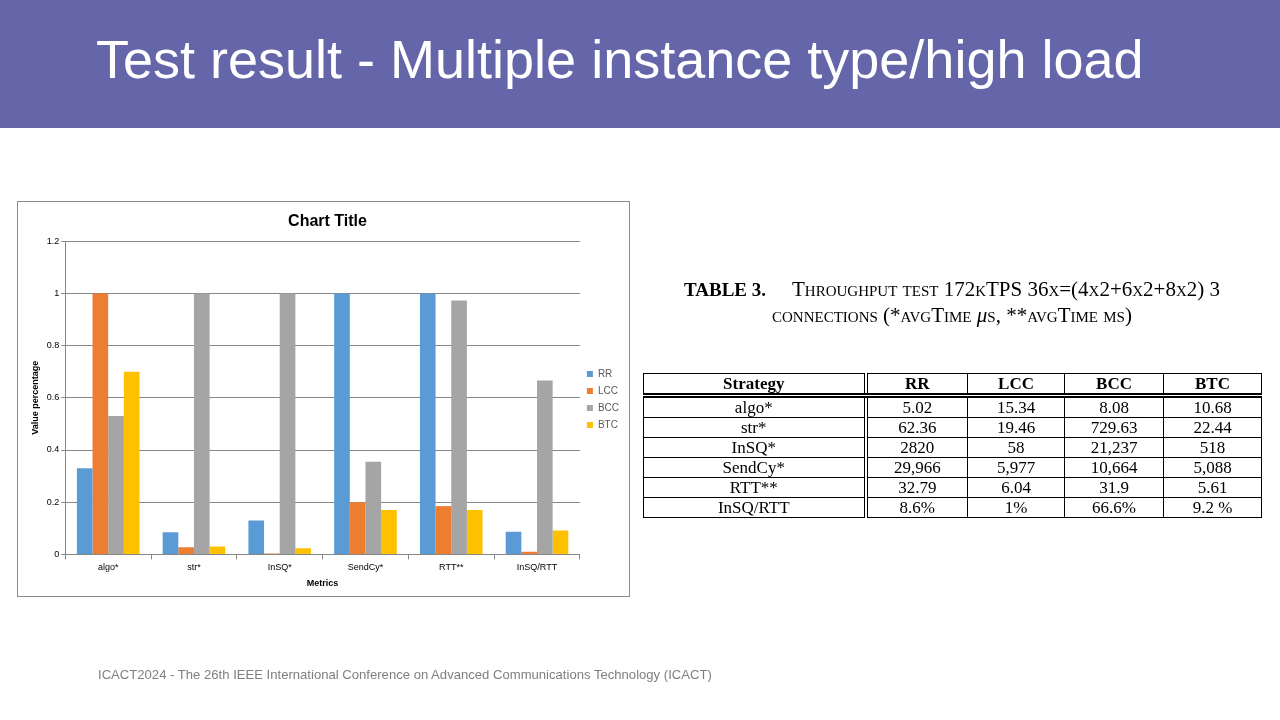 The height and width of the screenshot is (720, 1280). What do you see at coordinates (916, 384) in the screenshot?
I see `category-label: RR` at bounding box center [916, 384].